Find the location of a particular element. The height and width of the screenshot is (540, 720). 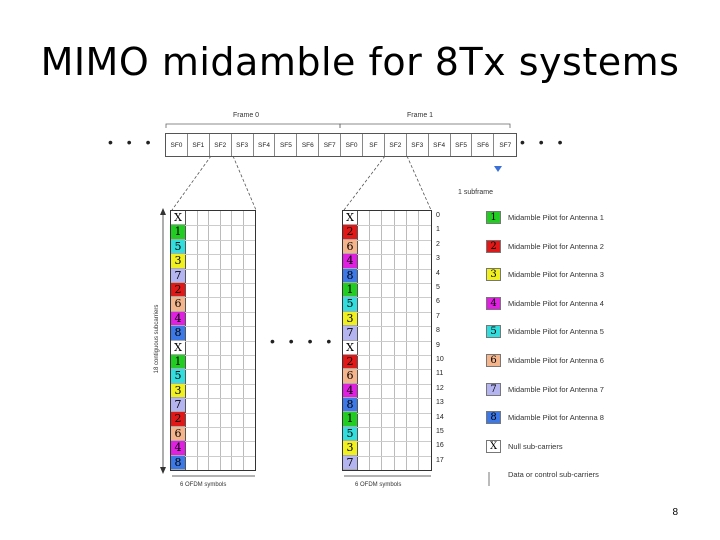

subcarrier-index: 11 is located at coordinates (440, 374).